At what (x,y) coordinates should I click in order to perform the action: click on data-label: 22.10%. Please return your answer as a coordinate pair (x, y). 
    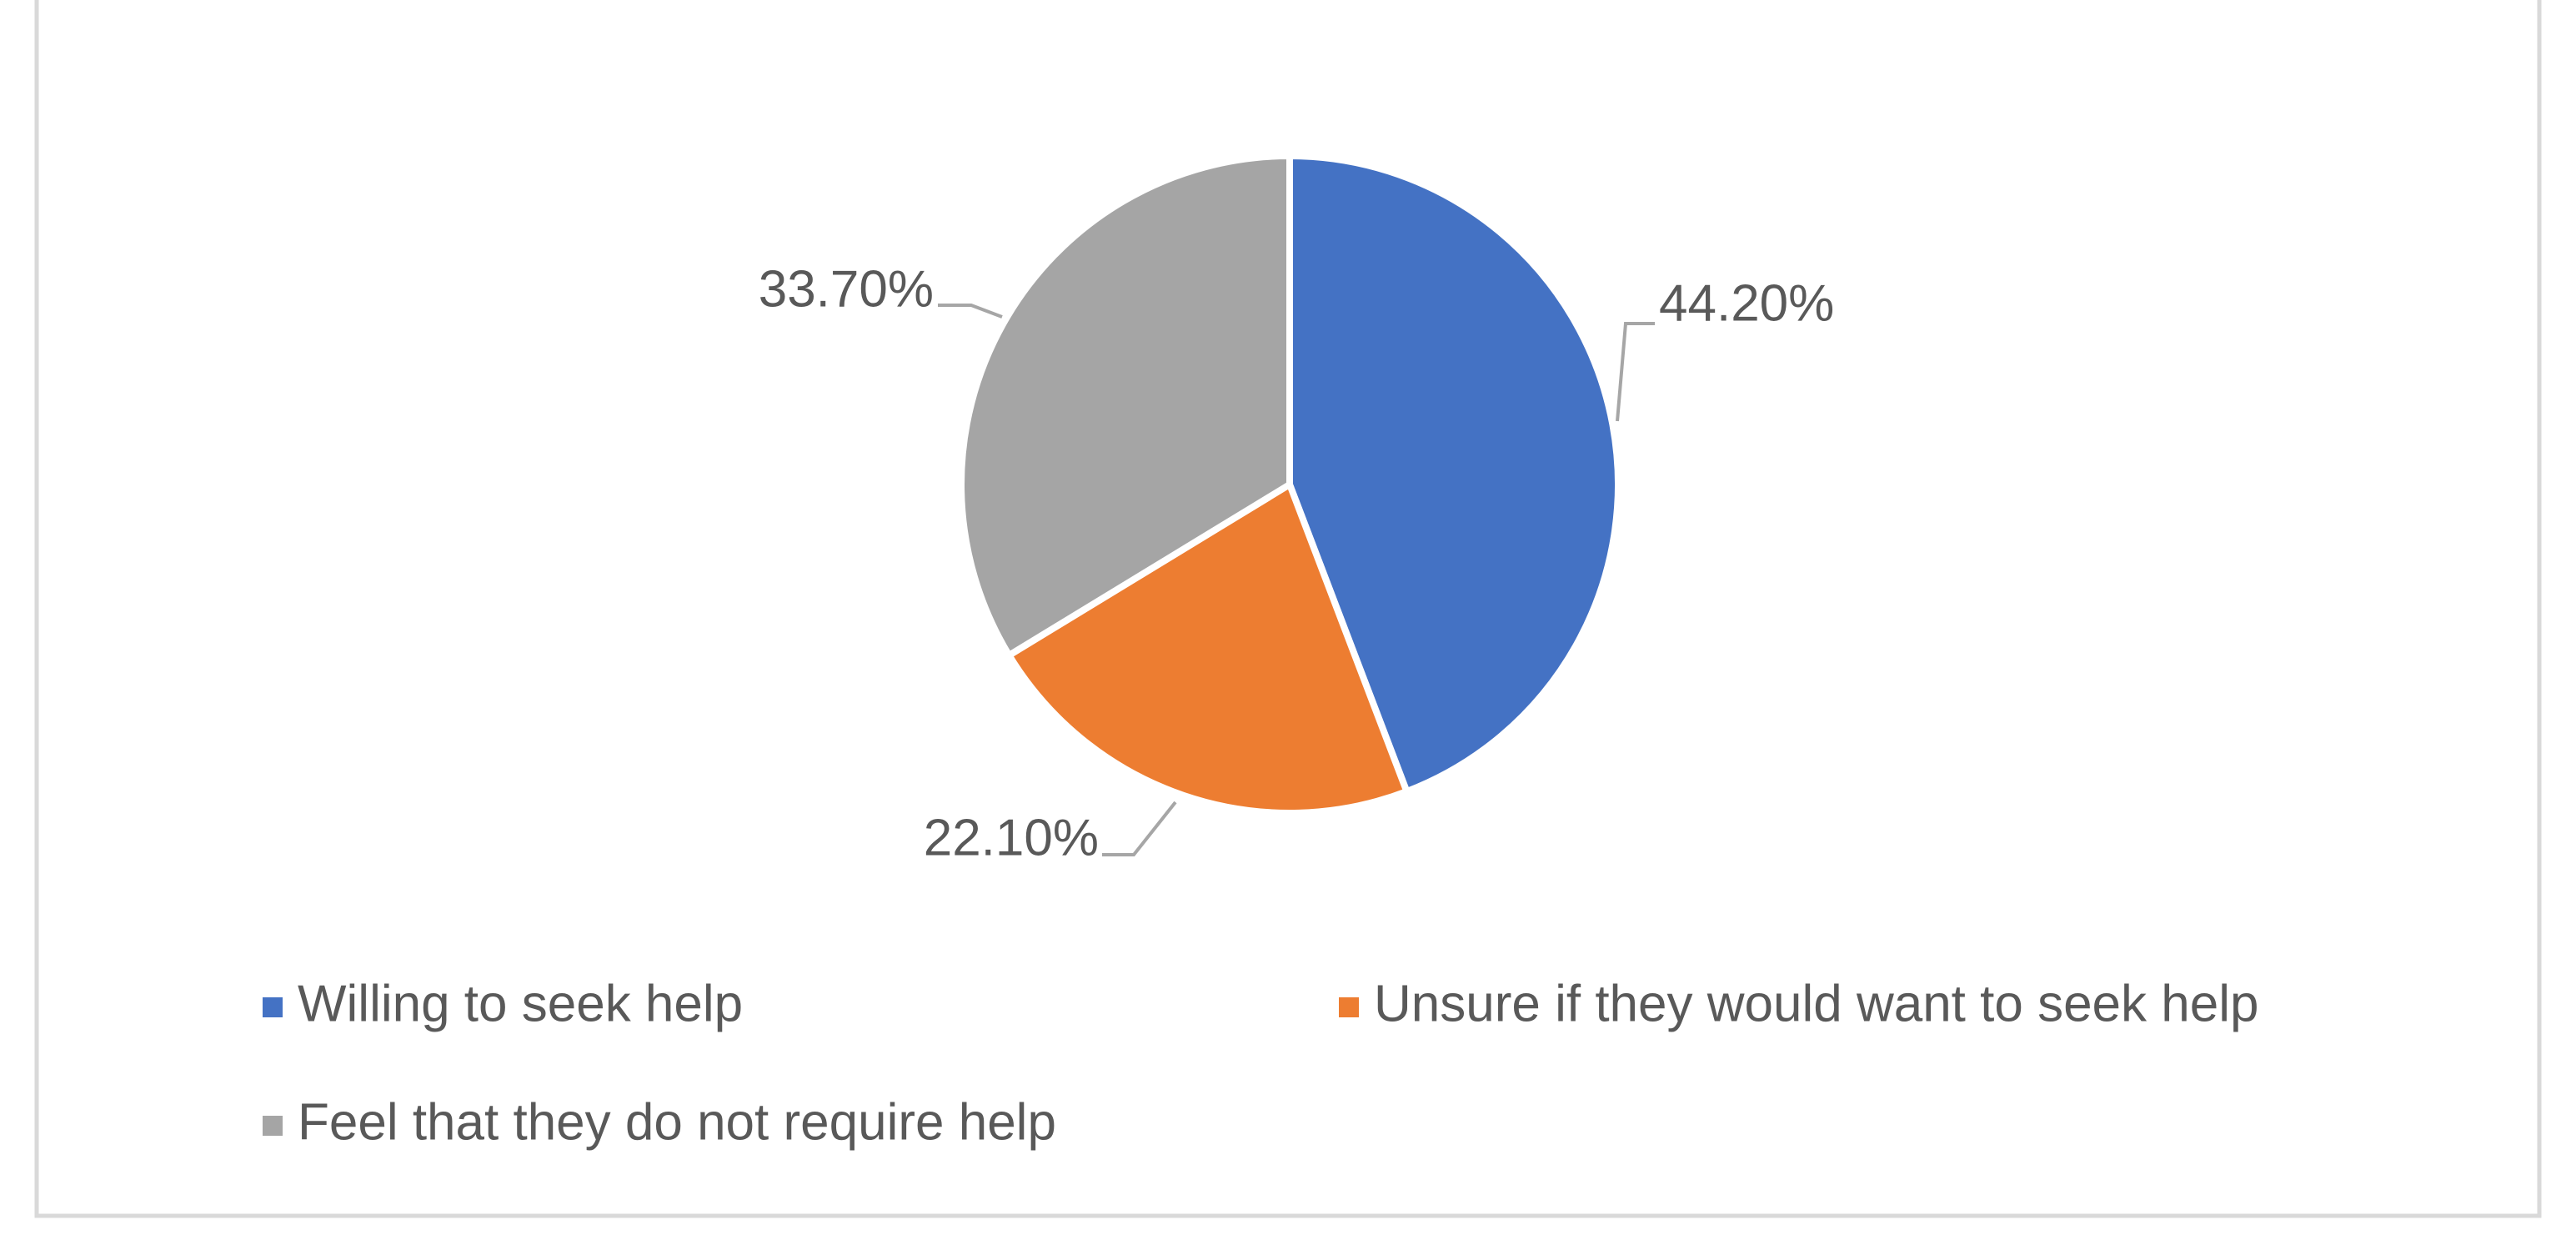
    Looking at the image, I should click on (1011, 837).